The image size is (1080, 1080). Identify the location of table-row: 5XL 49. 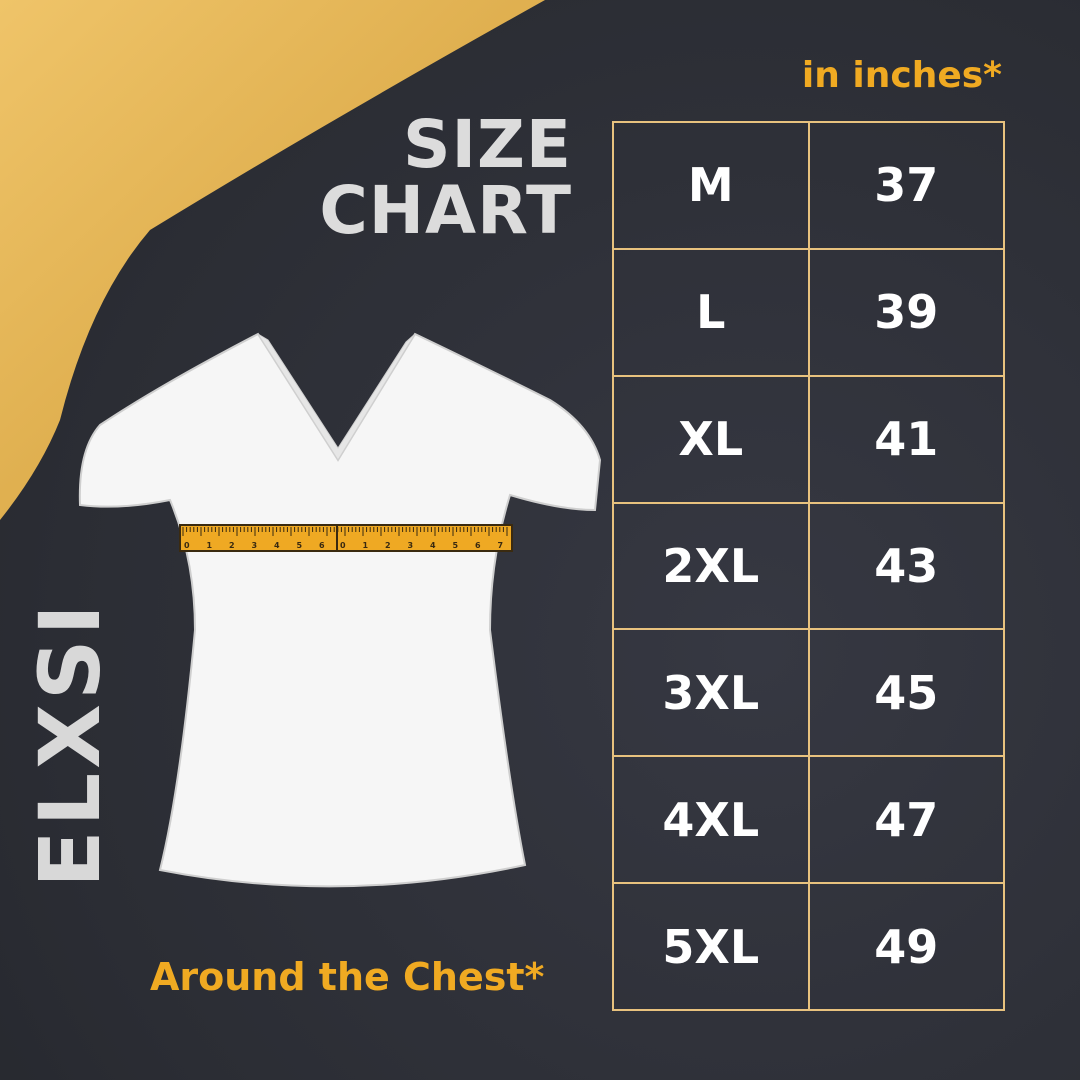
(808, 946).